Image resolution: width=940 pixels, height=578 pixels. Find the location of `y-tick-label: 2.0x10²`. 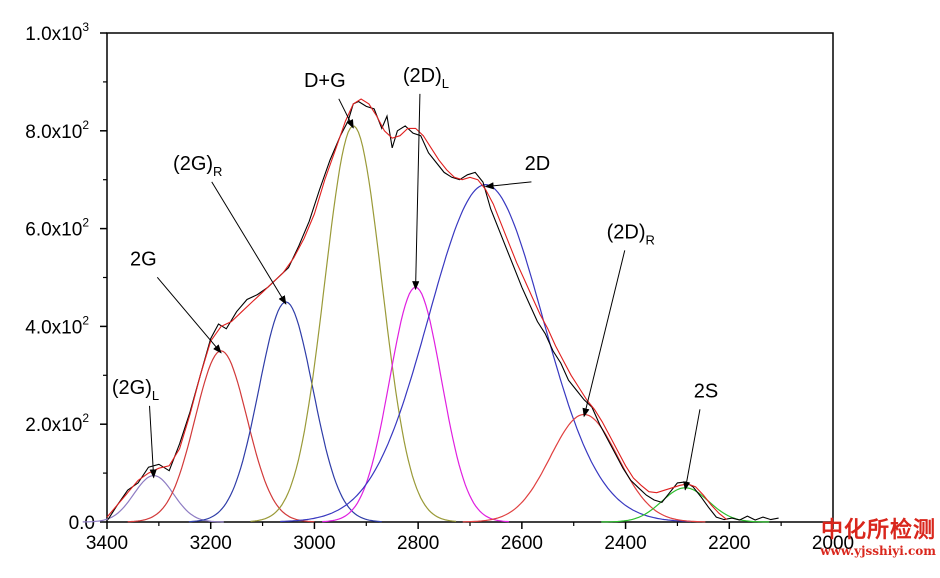

y-tick-label: 2.0x10² is located at coordinates (57, 423).